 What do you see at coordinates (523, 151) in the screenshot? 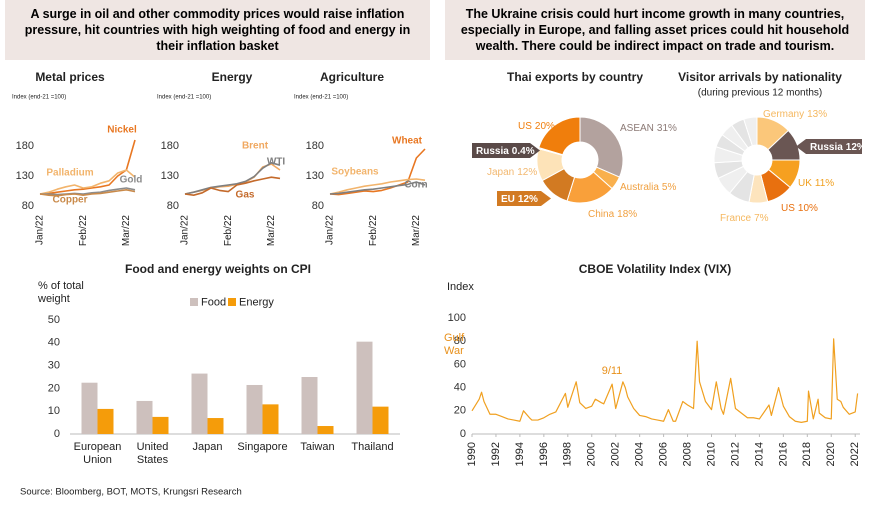
I see `pie-label-value: 0.4%` at bounding box center [523, 151].